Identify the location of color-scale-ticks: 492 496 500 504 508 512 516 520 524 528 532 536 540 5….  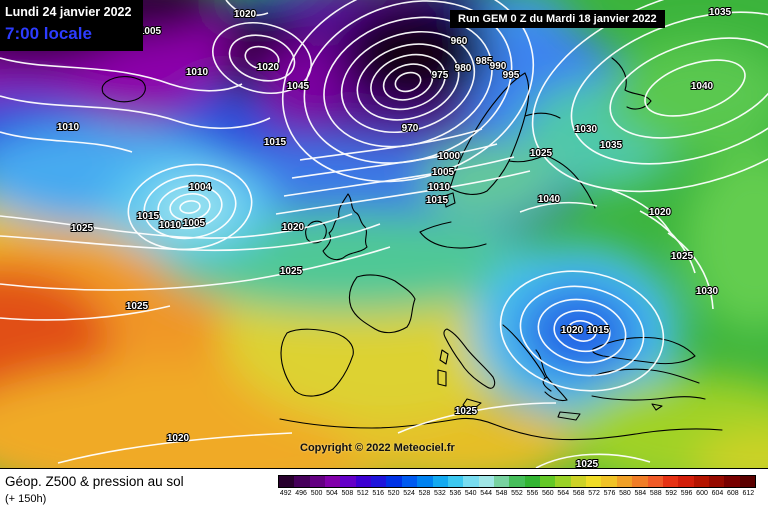
(517, 493).